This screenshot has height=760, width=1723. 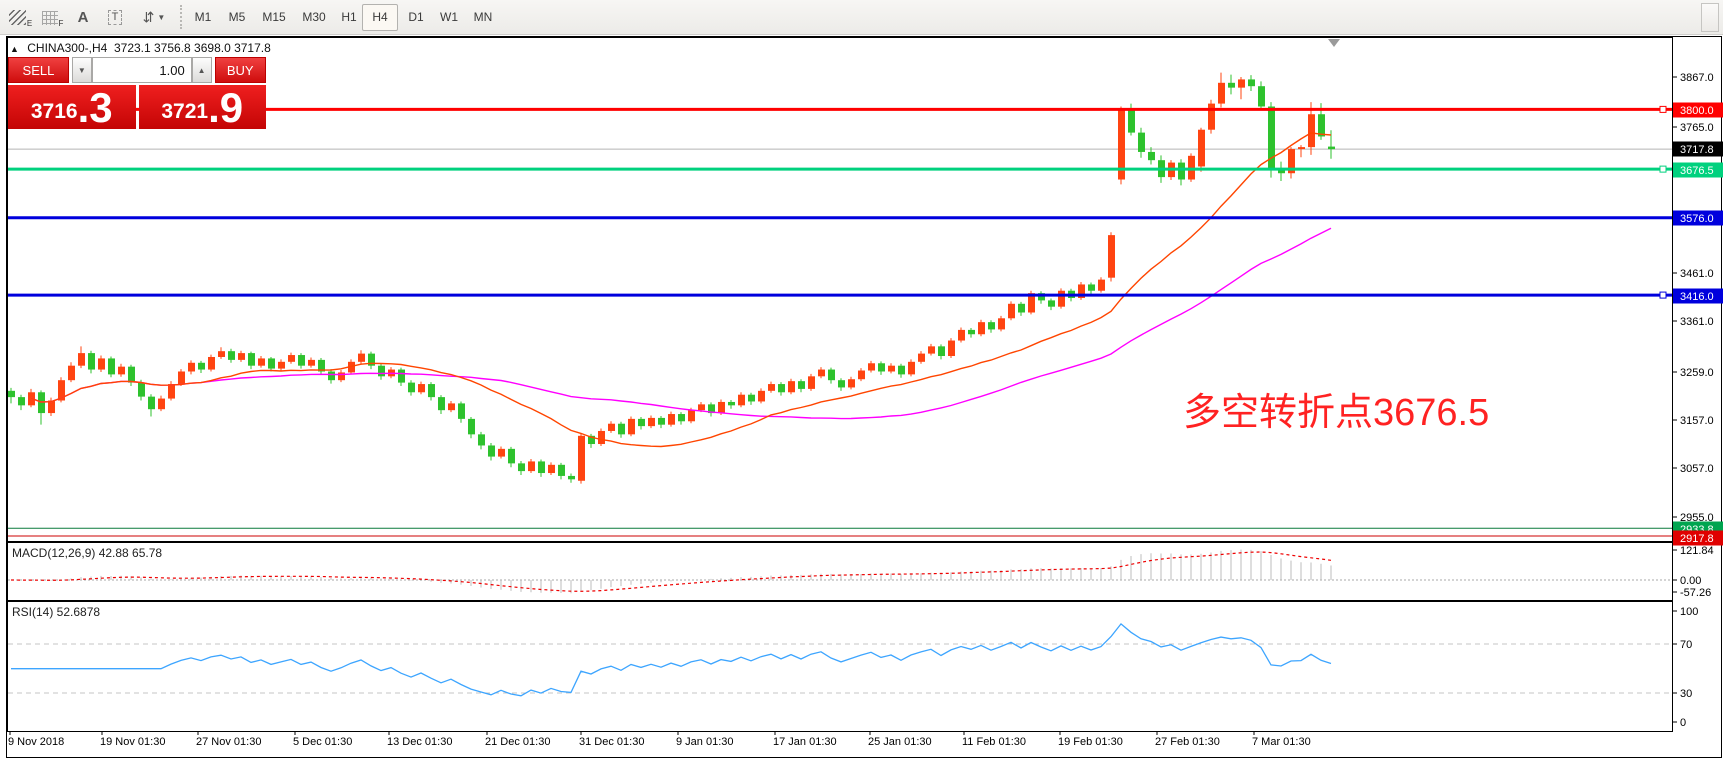 I want to click on chevron-down-icon: ▼, so click(x=161, y=17).